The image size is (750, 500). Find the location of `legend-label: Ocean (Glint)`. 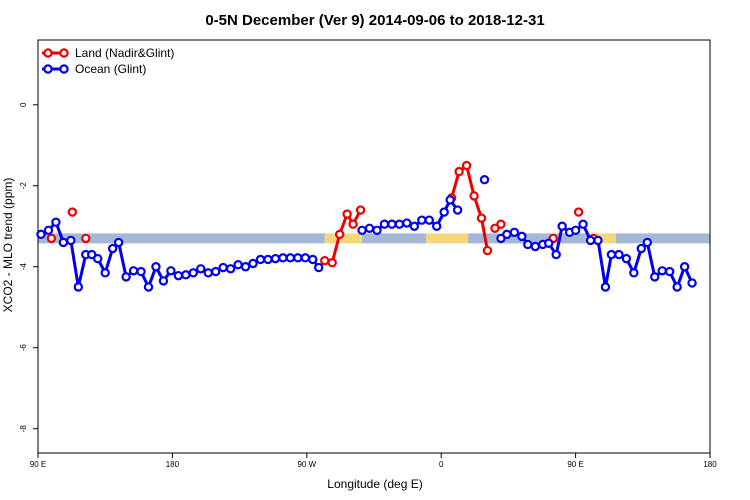

legend-label: Ocean (Glint) is located at coordinates (110, 69).